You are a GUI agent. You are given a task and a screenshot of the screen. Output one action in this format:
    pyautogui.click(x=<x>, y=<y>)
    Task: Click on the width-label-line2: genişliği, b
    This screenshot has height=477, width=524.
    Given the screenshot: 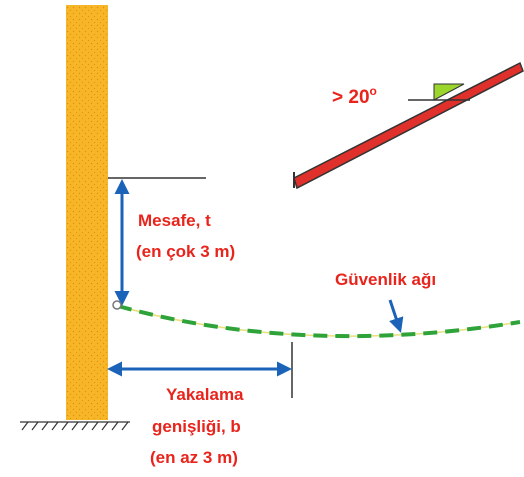 What is the action you would take?
    pyautogui.click(x=196, y=426)
    